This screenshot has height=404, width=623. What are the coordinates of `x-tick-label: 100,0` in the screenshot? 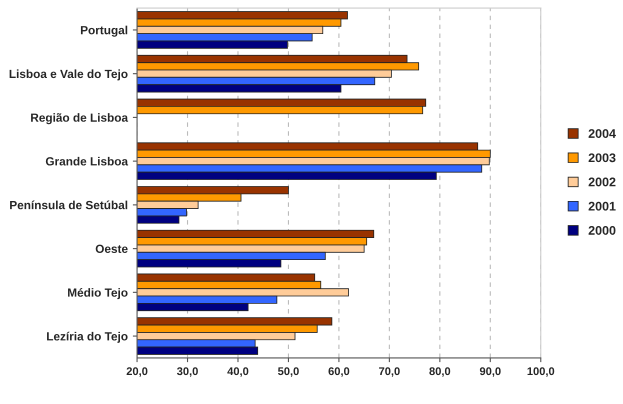 It's located at (541, 372).